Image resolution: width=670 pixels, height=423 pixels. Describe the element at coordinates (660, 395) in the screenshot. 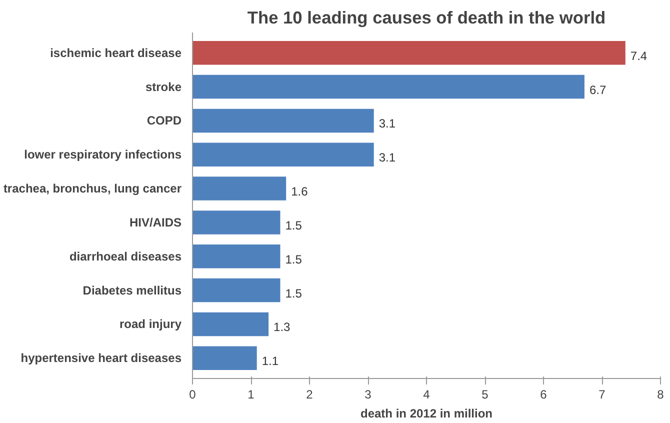

I see `x-tick-label: 8` at that location.